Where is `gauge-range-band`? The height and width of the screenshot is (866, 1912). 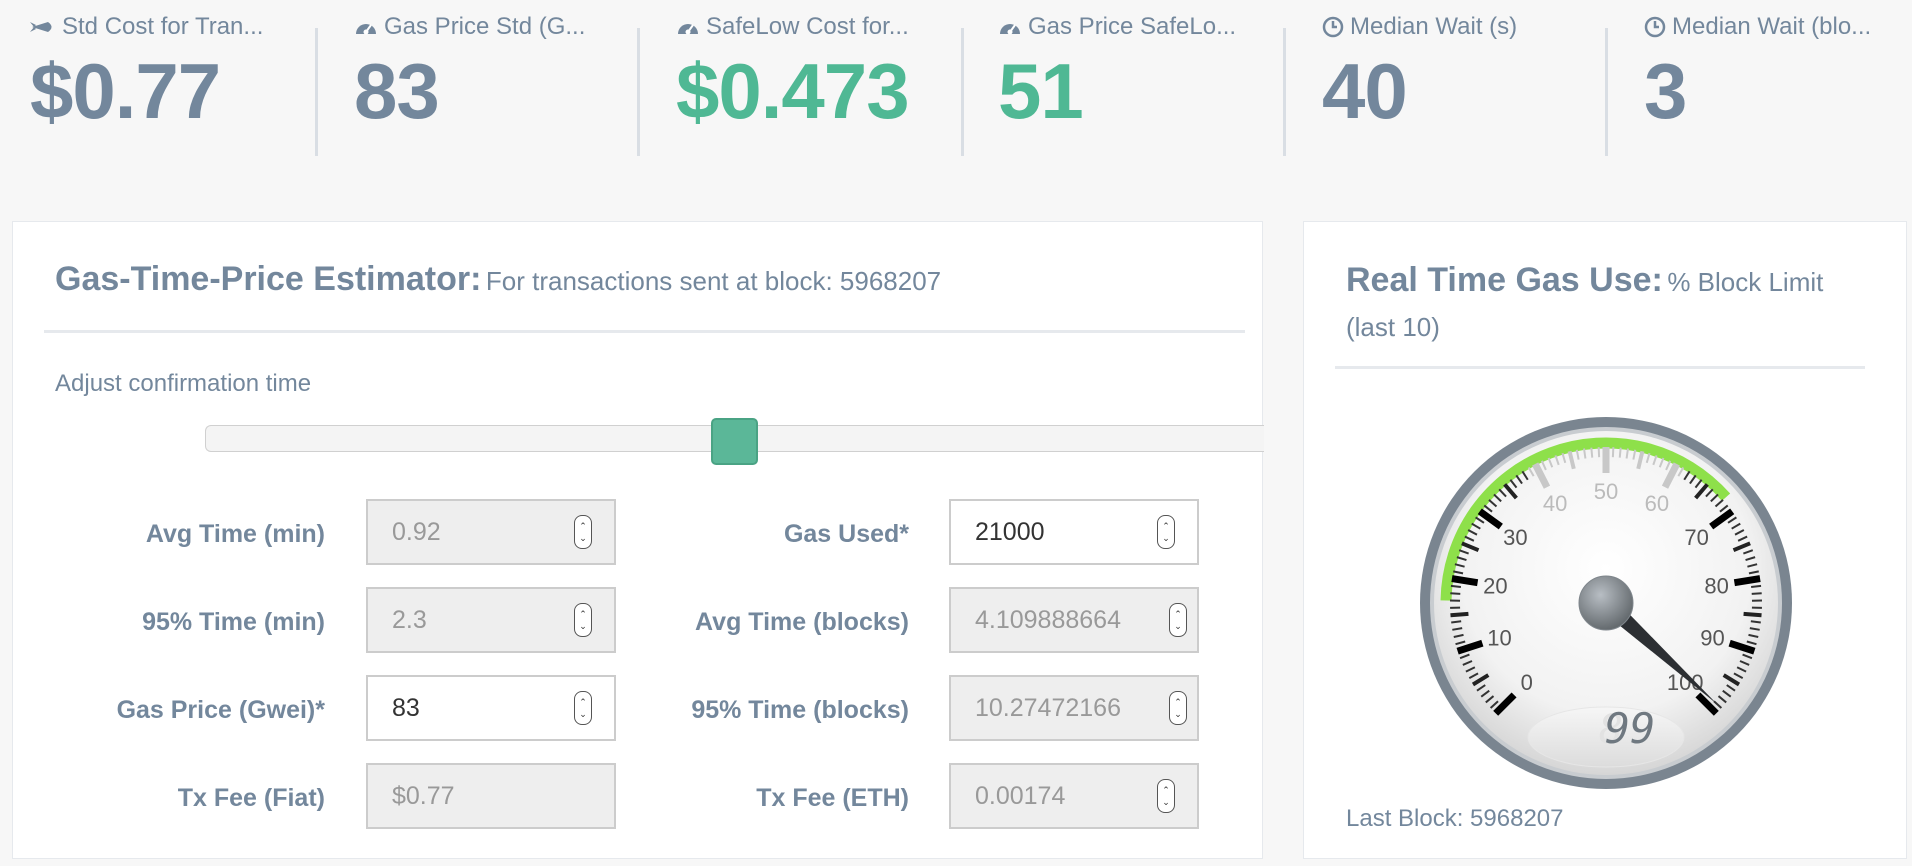
gauge-range-band is located at coordinates (1585, 519).